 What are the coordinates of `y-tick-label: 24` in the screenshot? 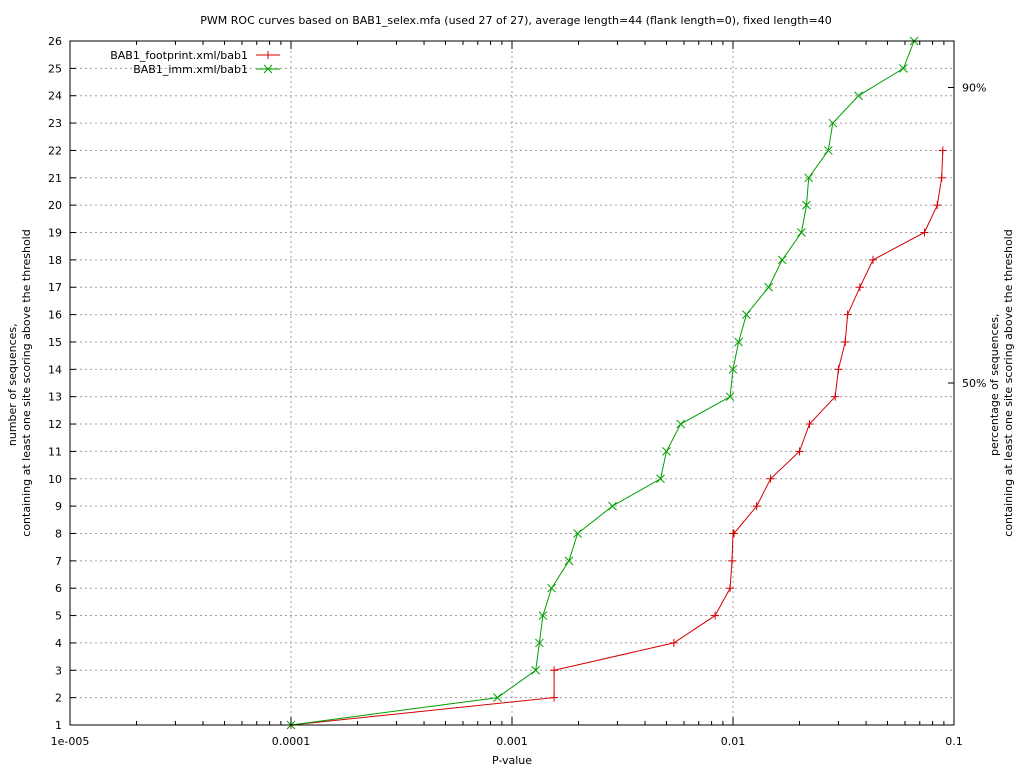 It's located at (55, 96).